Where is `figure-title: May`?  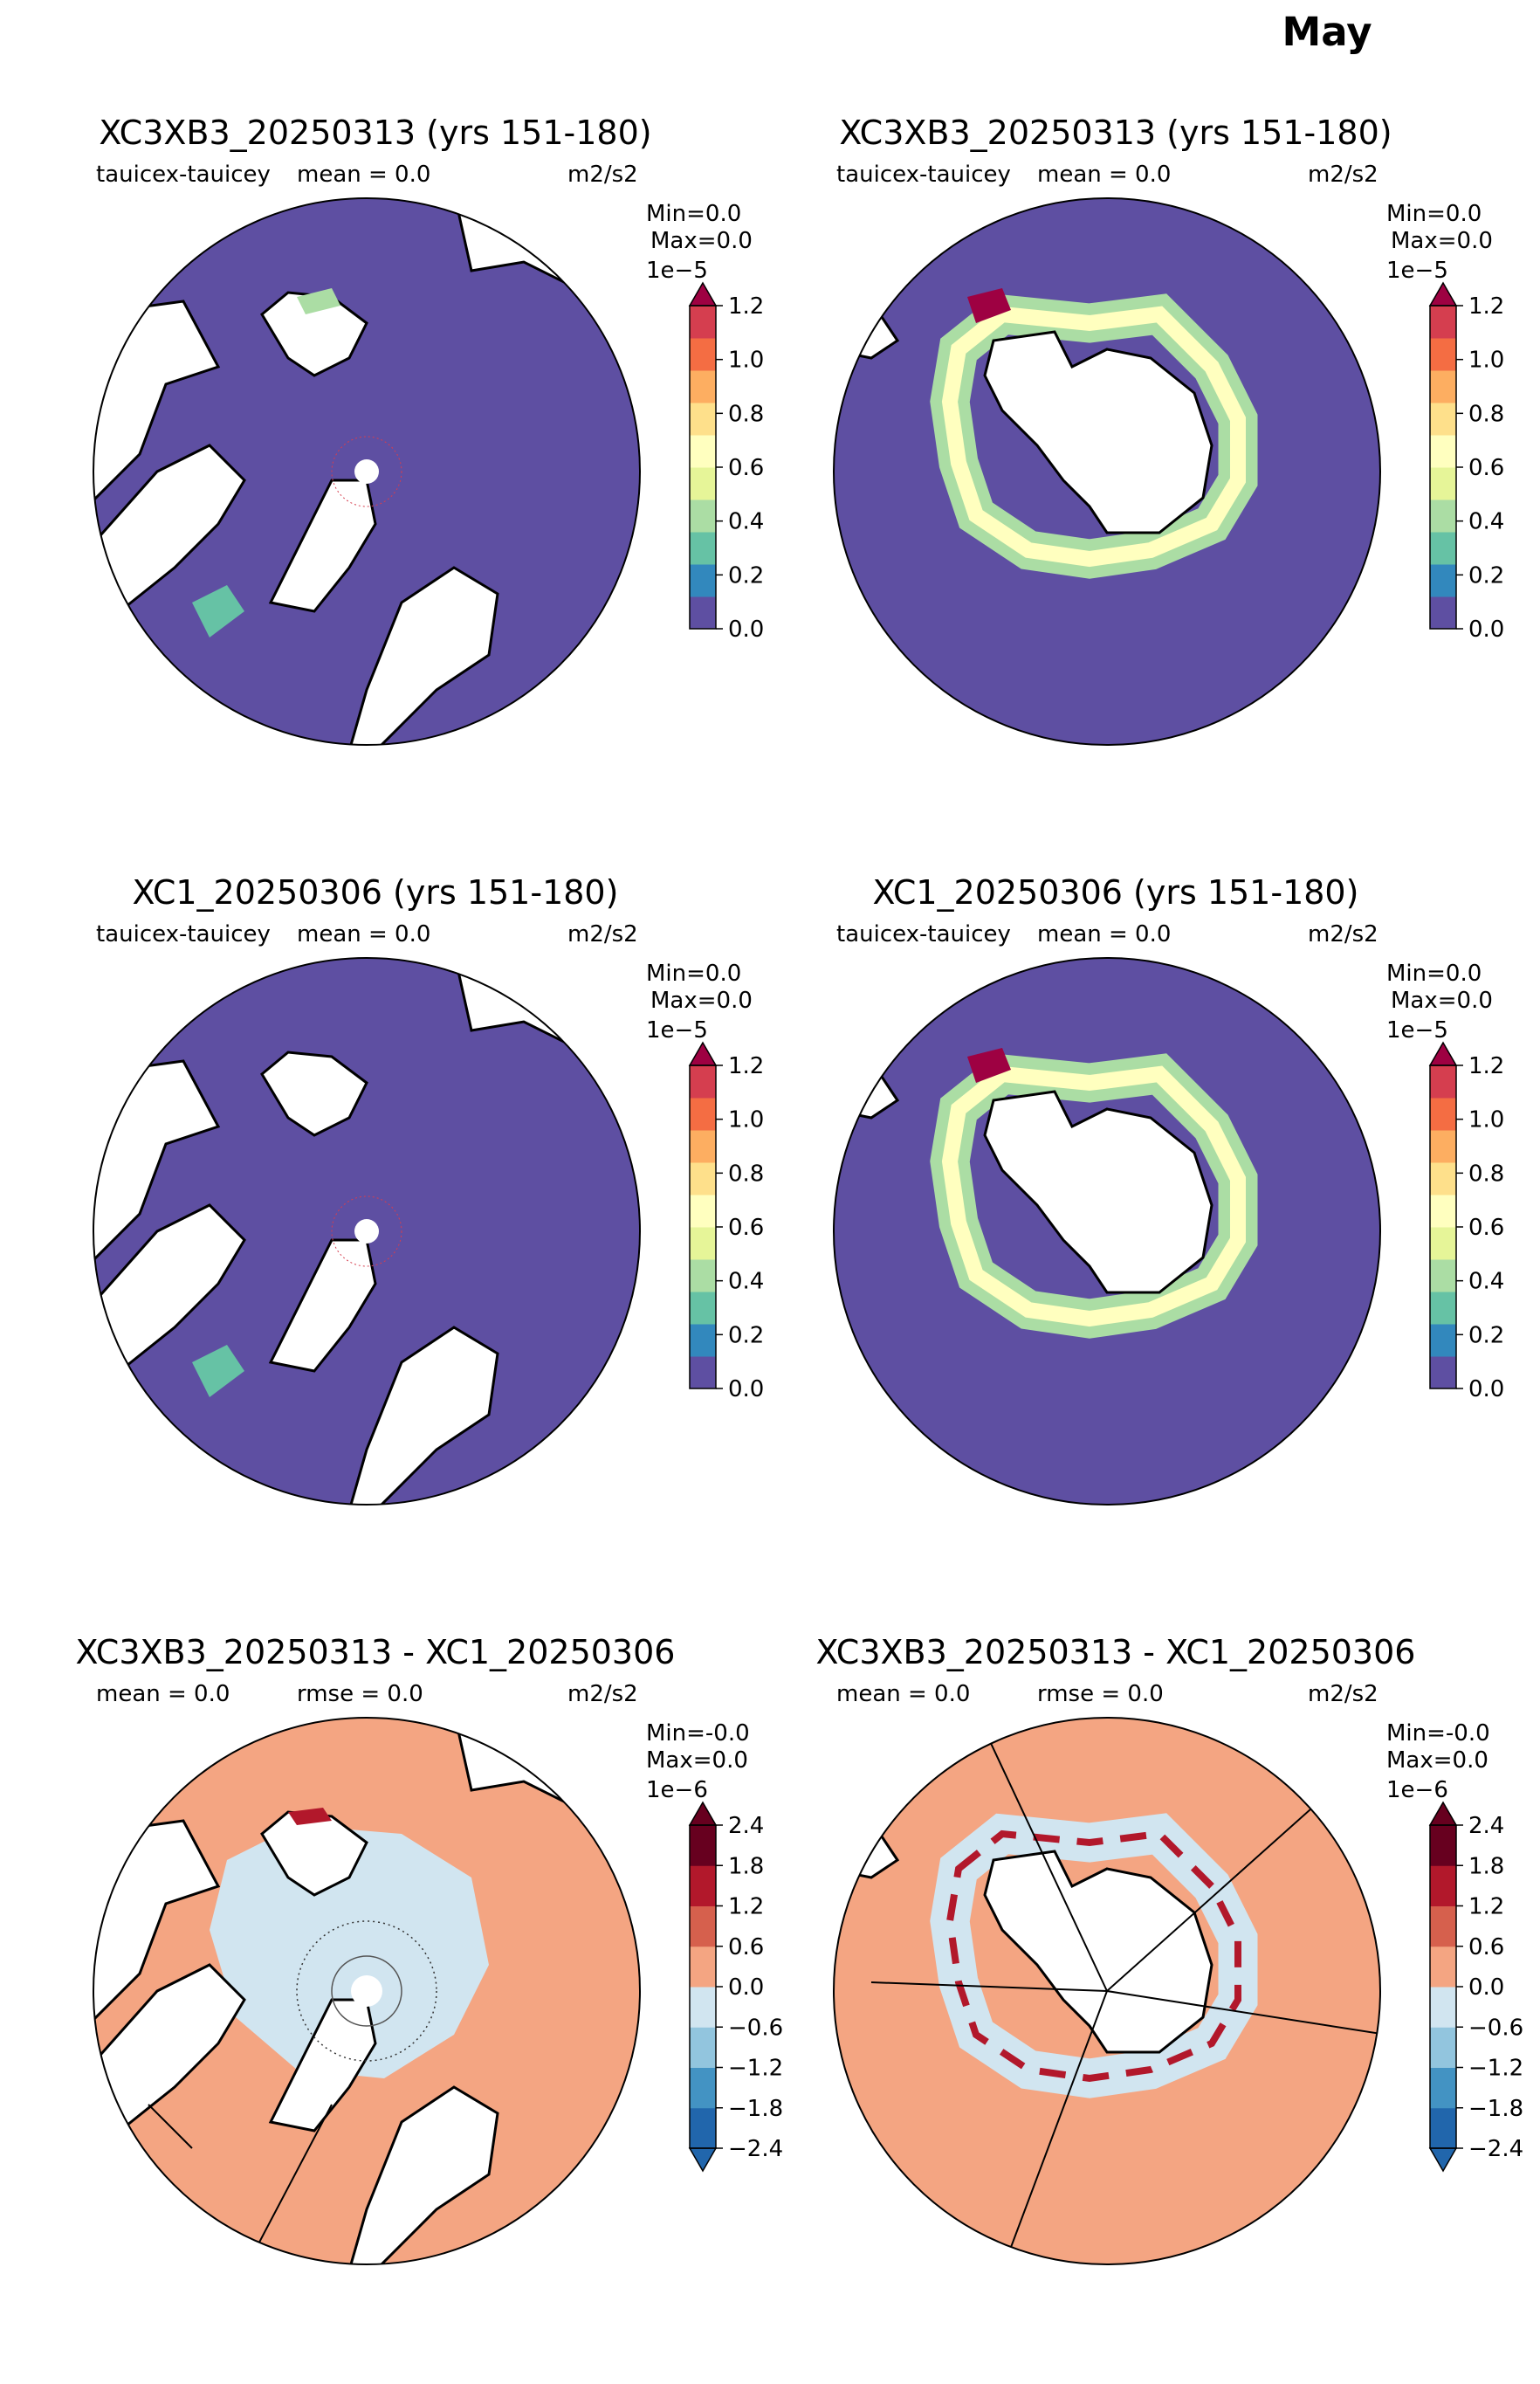
figure-title: May is located at coordinates (1327, 32).